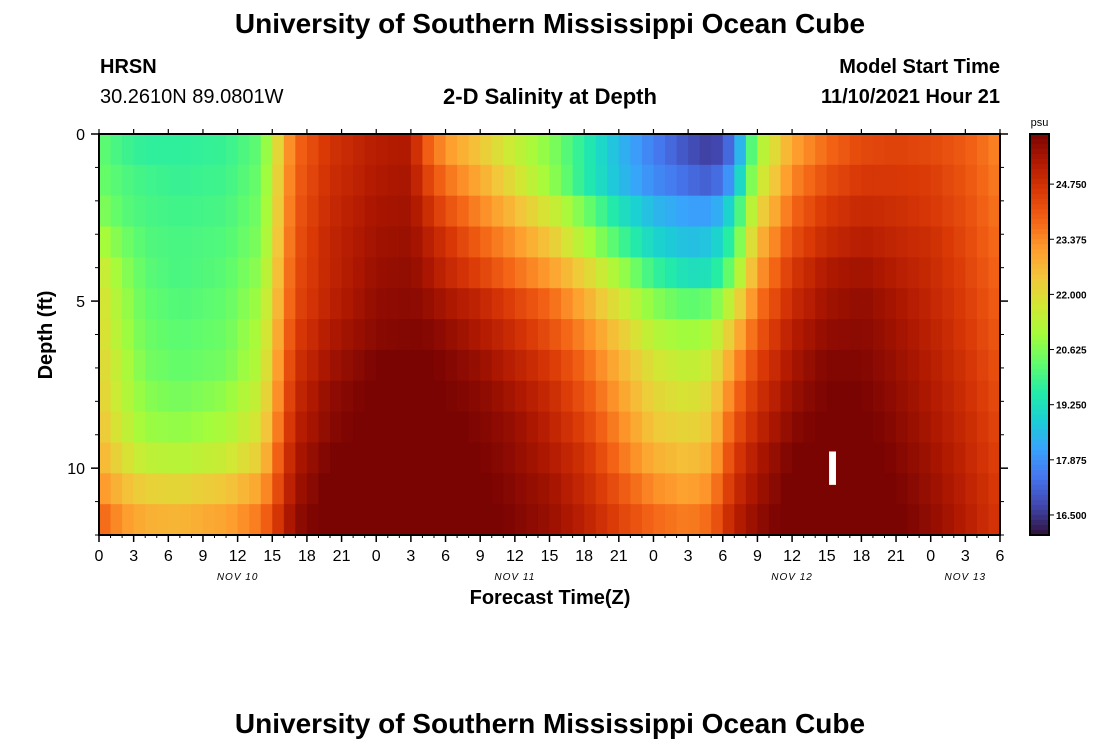  What do you see at coordinates (1071, 351) in the screenshot?
I see `colorbar-tick-label: 20.625` at bounding box center [1071, 351].